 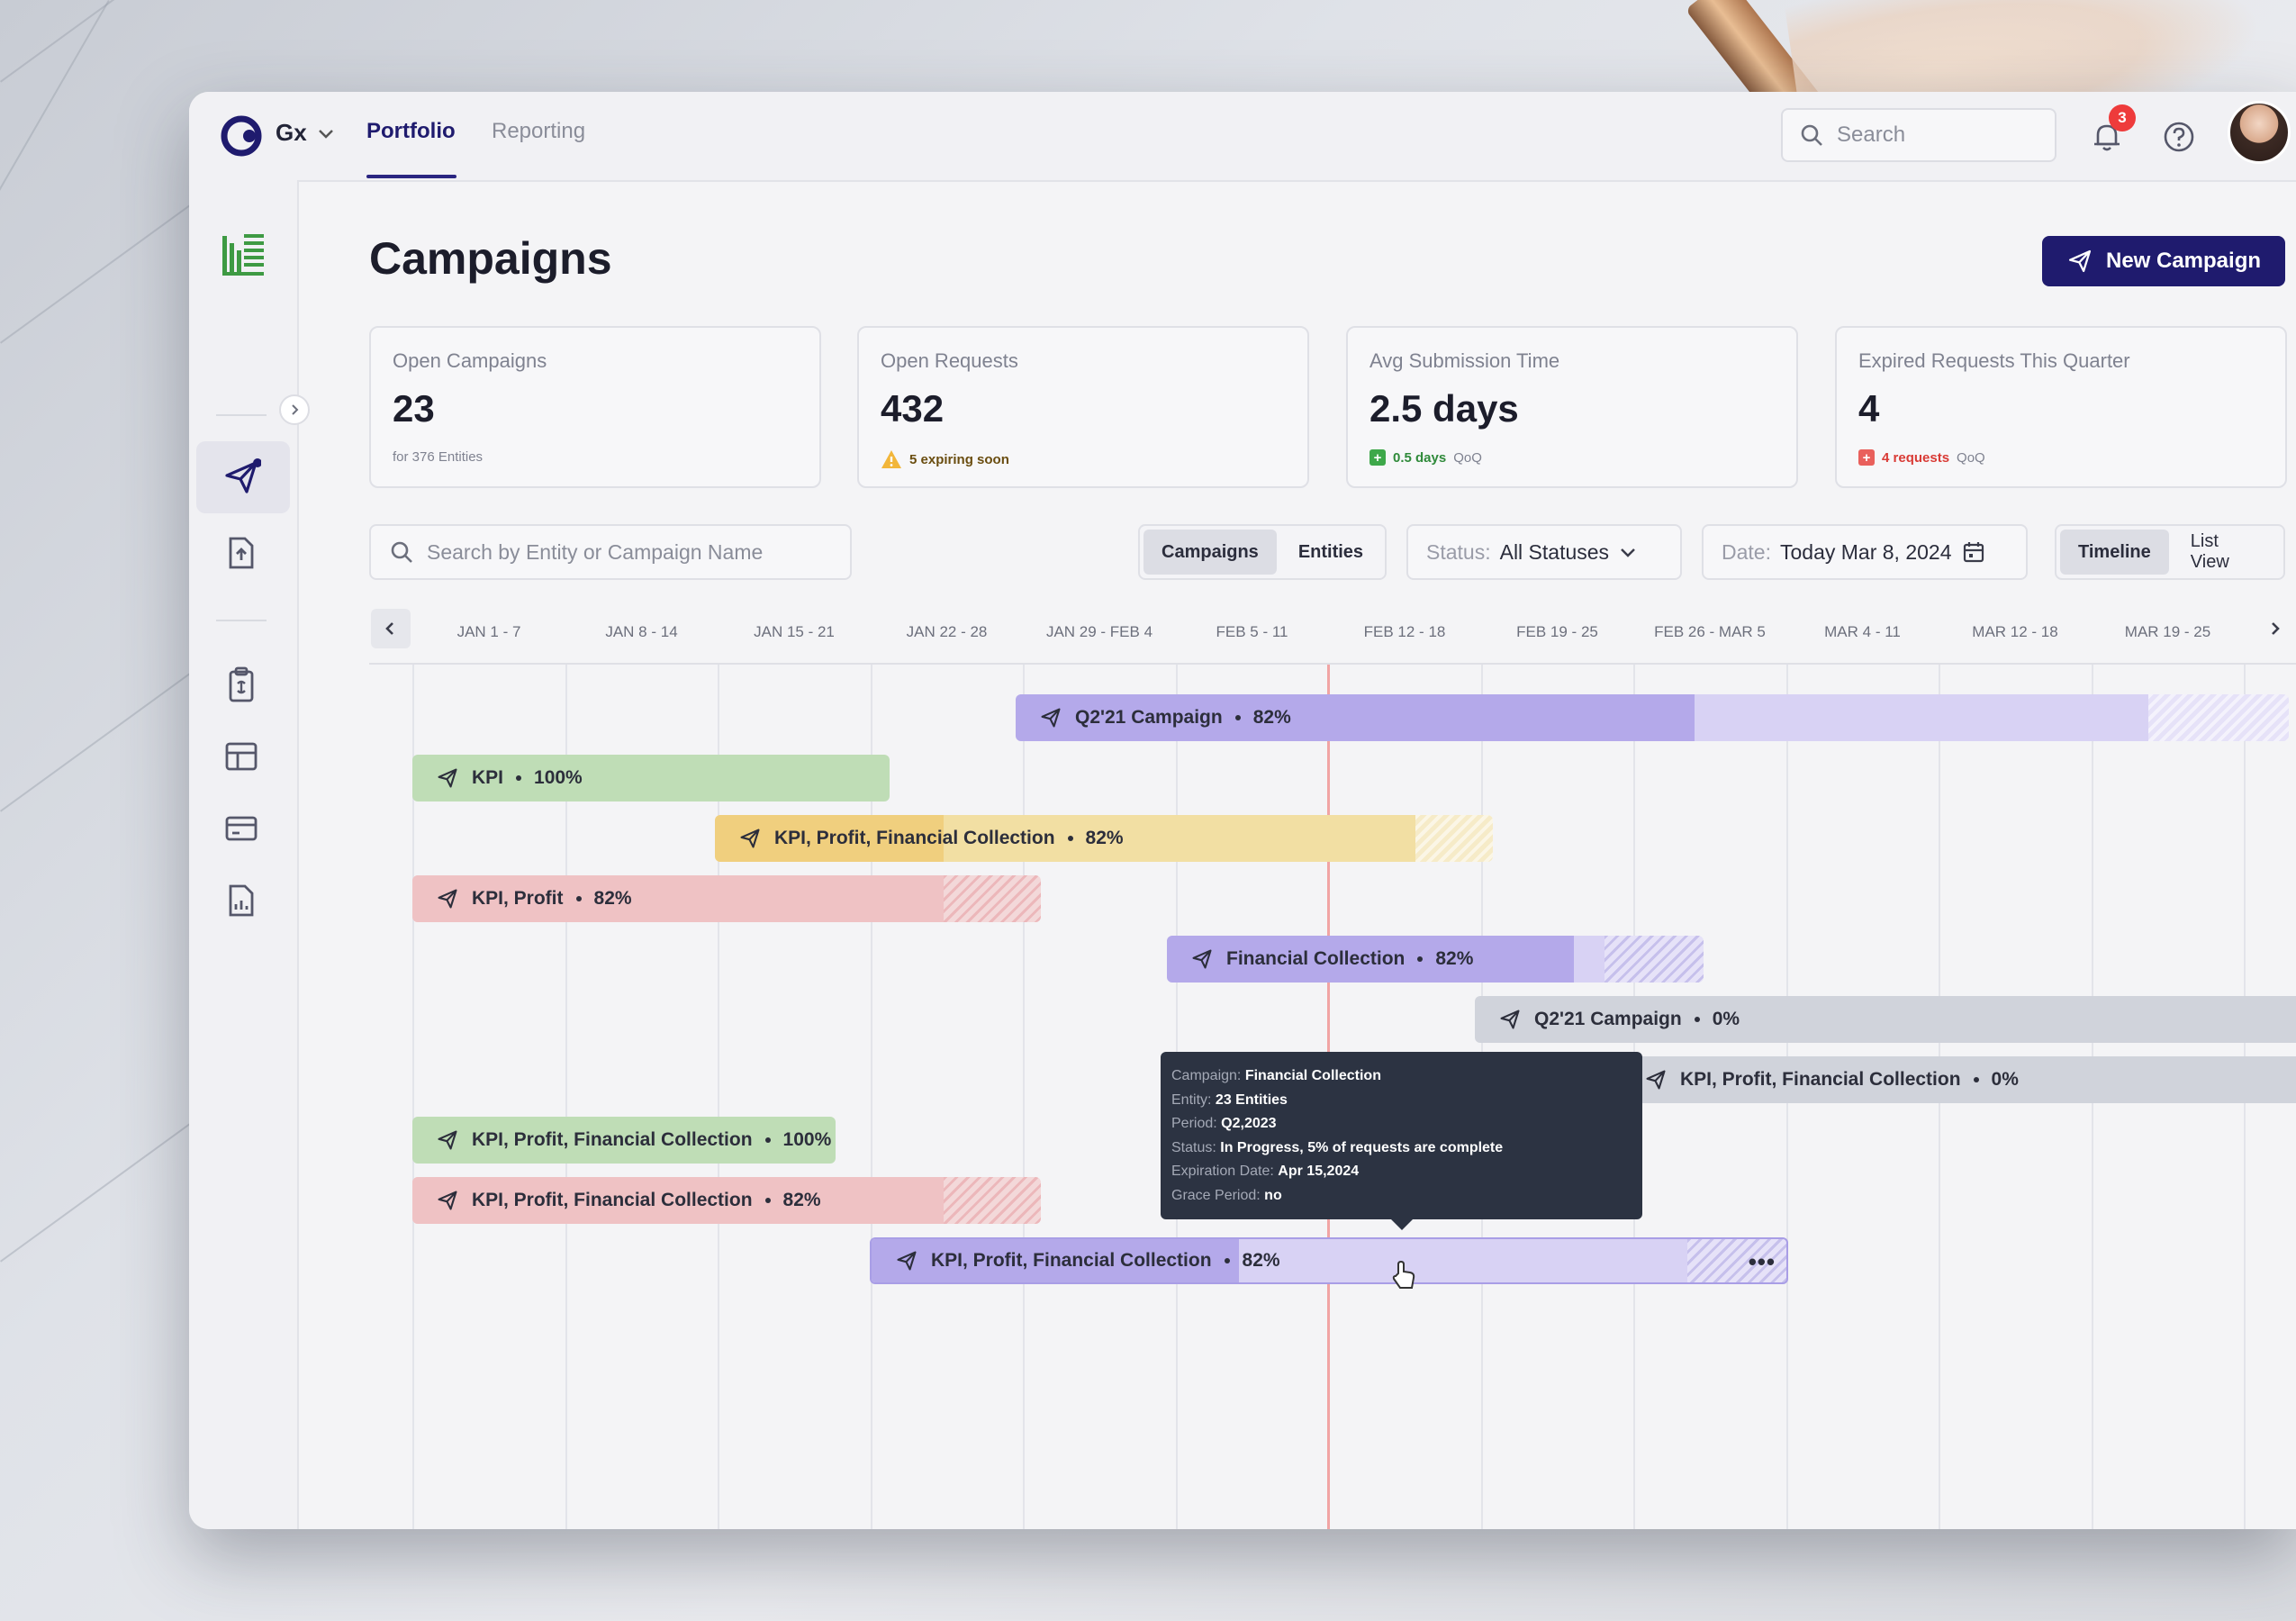 I want to click on timeline-bar: Financial Collection 82%, so click(x=1435, y=960).